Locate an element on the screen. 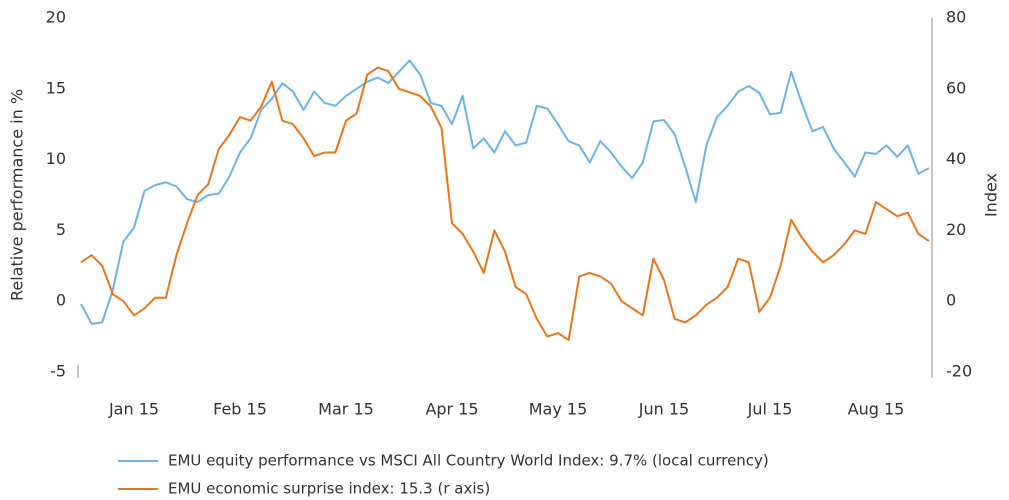 The width and height of the screenshot is (1009, 500). y-tick-label: 15 is located at coordinates (56, 87).